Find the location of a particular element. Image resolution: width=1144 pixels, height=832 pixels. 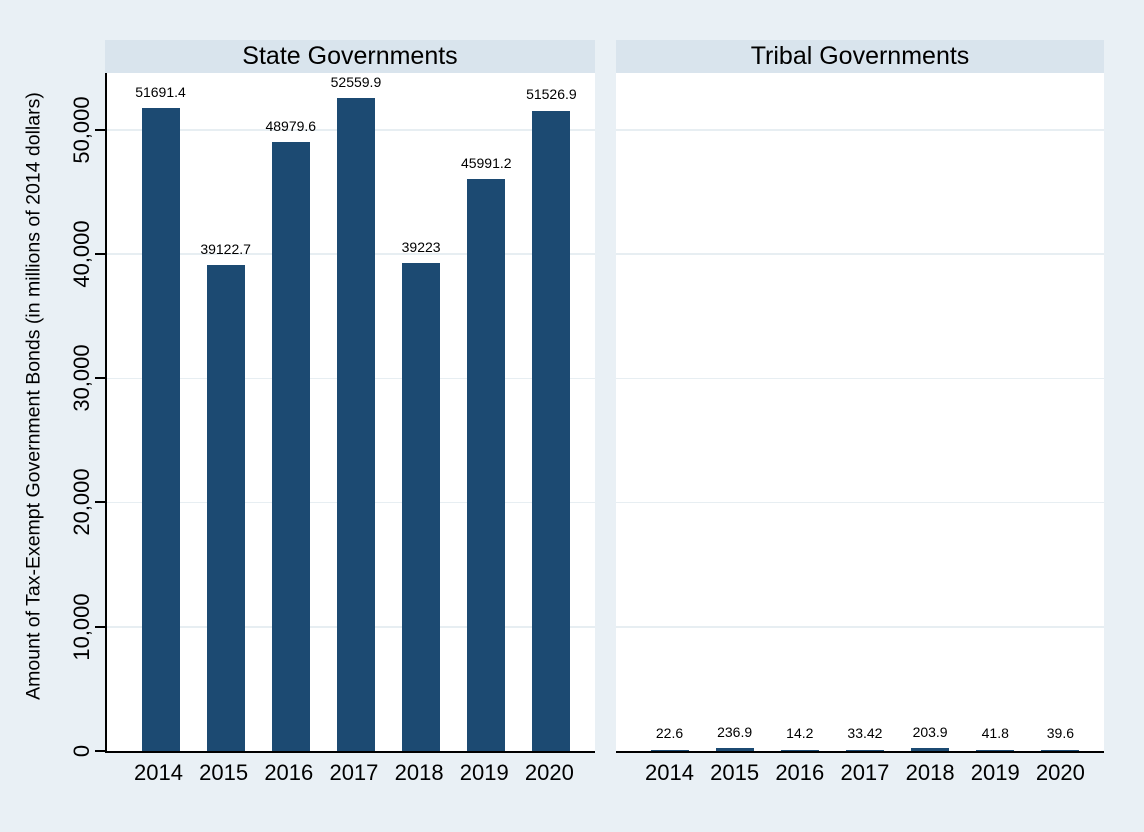

panel-title-band: State Governments is located at coordinates (350, 56).